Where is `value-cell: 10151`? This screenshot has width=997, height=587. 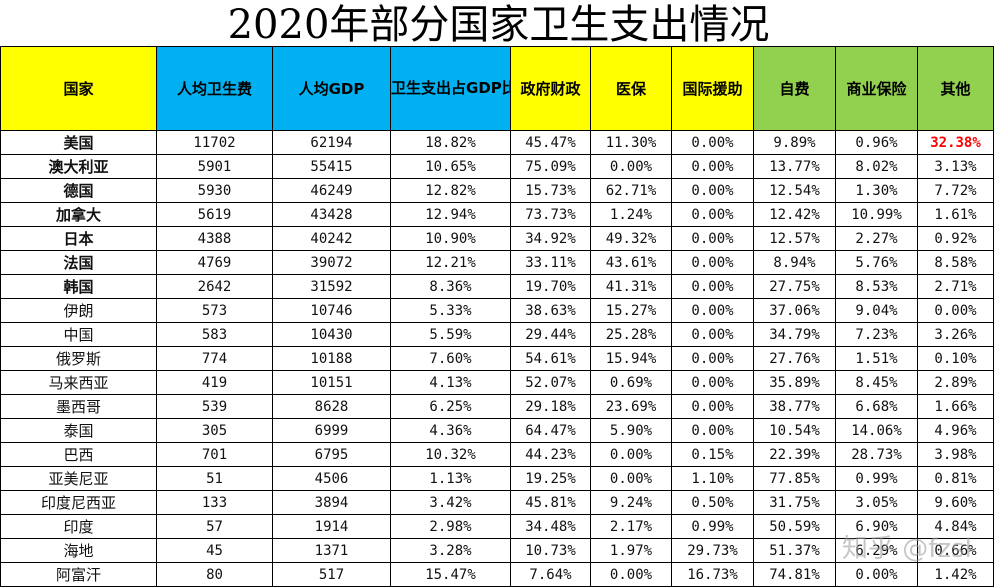 value-cell: 10151 is located at coordinates (331, 382).